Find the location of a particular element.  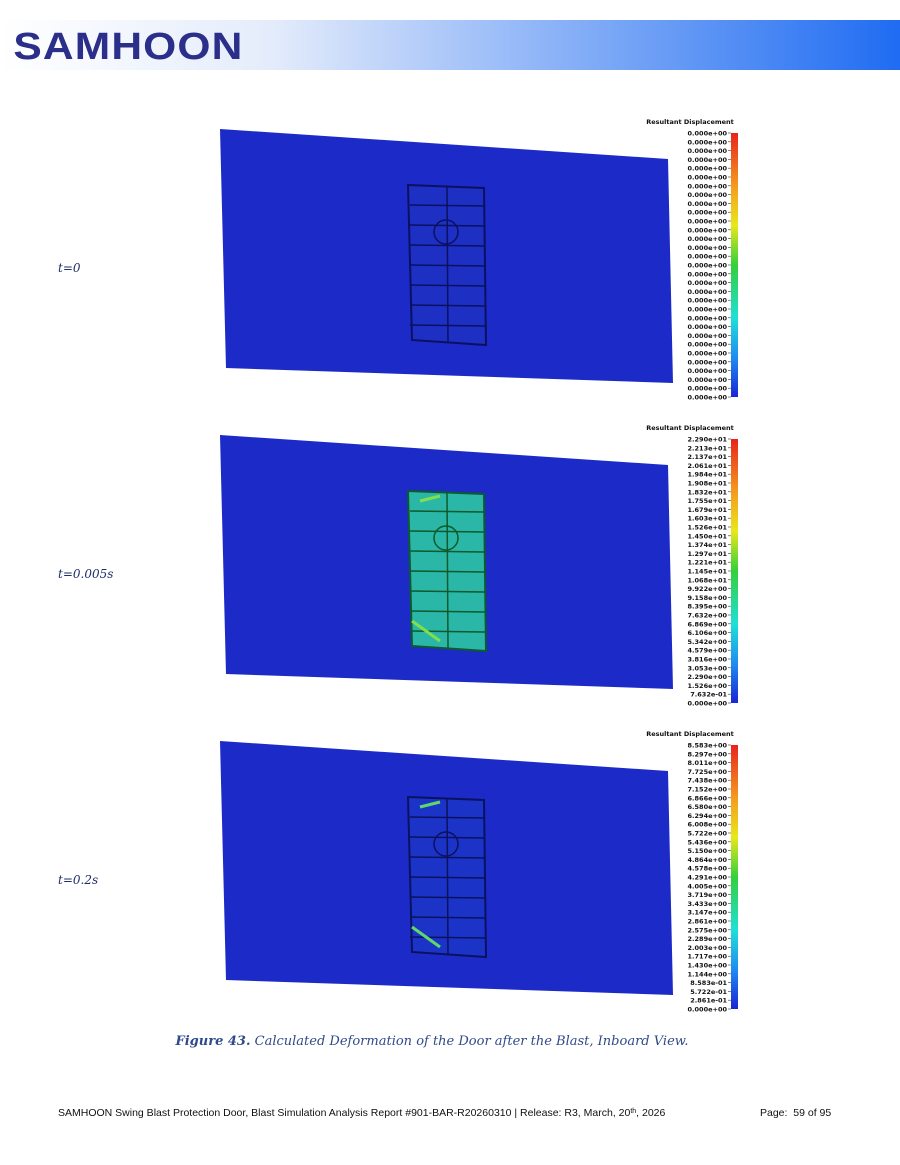

legend-label: 1.526e+01 is located at coordinates (708, 528).